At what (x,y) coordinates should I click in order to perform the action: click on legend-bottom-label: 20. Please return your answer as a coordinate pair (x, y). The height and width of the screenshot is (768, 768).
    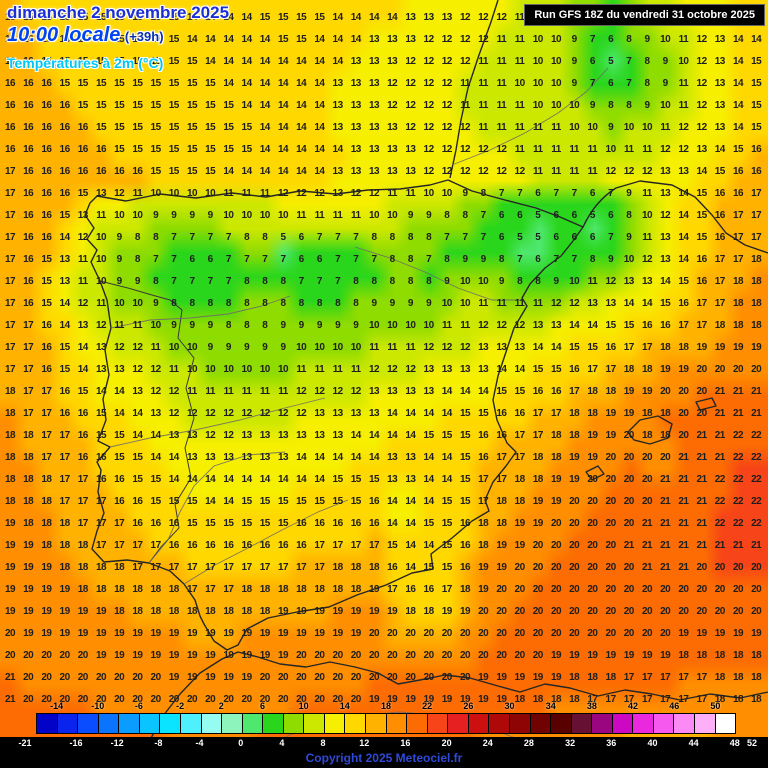
    Looking at the image, I should click on (446, 743).